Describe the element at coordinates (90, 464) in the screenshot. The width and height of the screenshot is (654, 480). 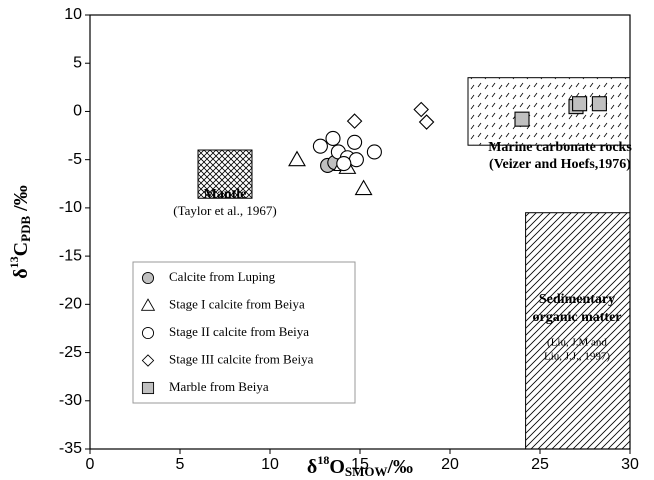
I see `x-tick-label: 0` at that location.